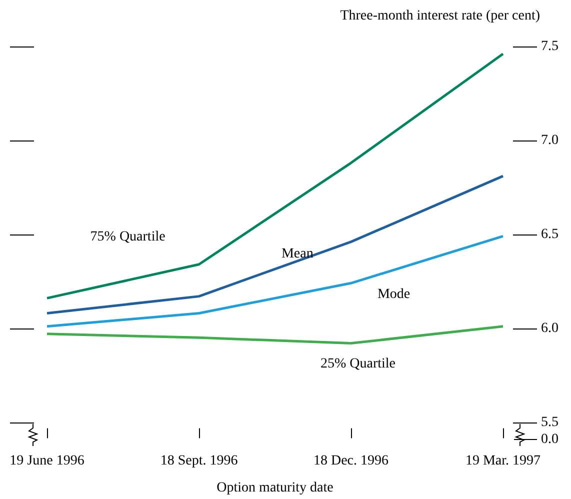  I want to click on y-tick-label: 5.5, so click(549, 422).